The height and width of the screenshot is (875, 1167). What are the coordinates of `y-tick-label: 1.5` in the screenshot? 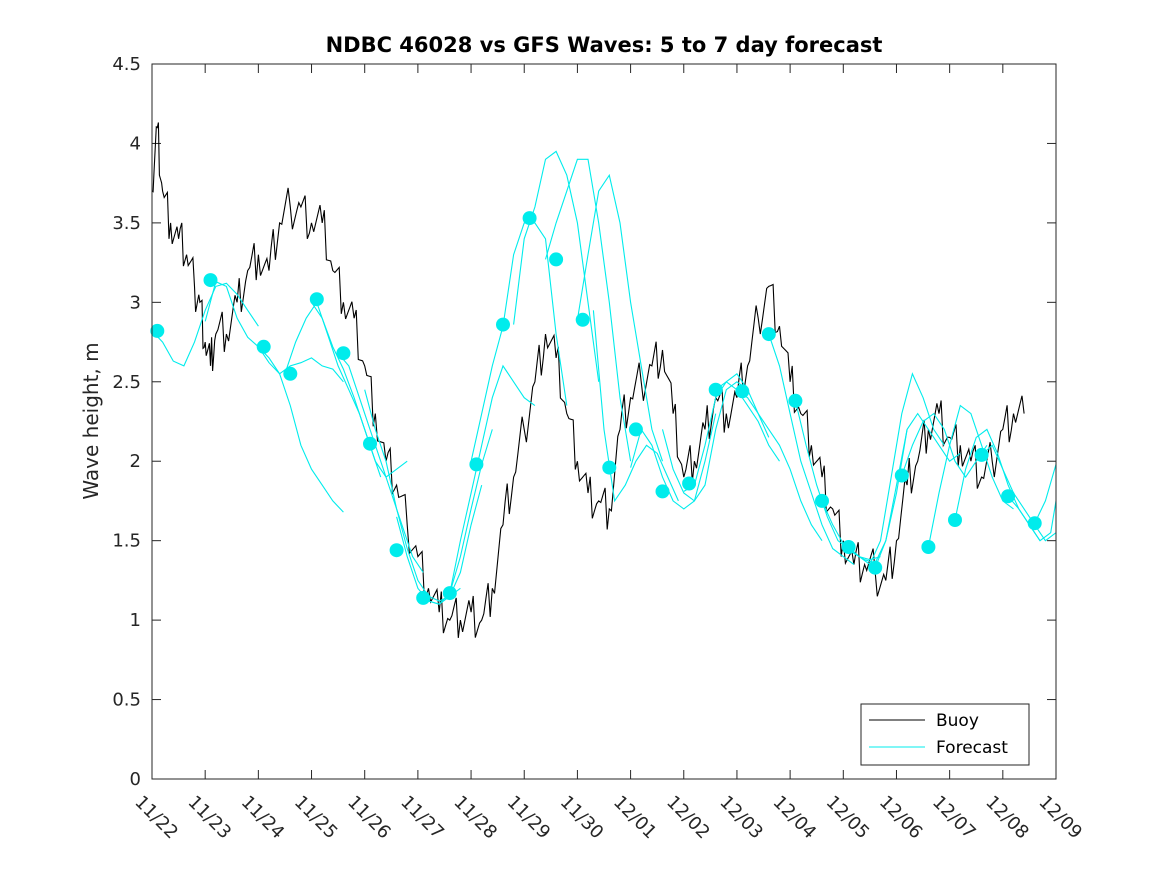 It's located at (126, 541).